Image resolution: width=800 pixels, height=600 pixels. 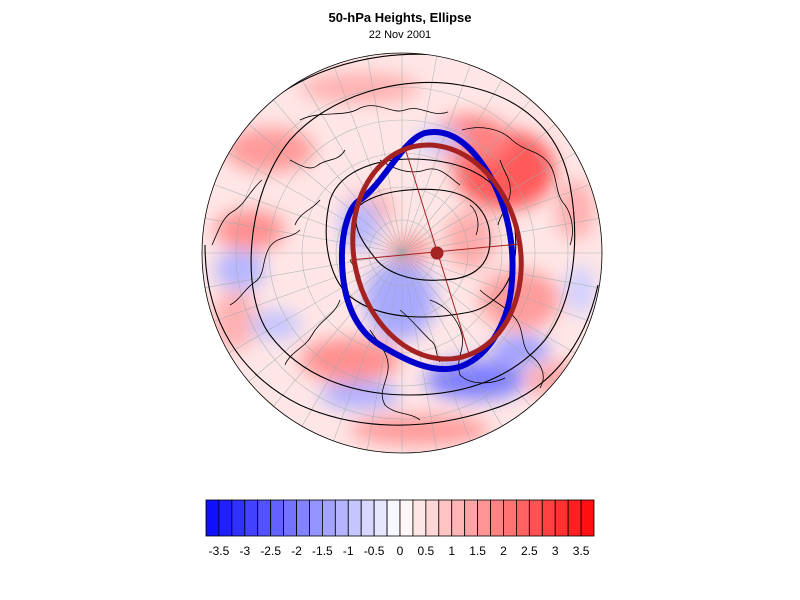 What do you see at coordinates (296, 551) in the screenshot?
I see `colorbar-tick-label: -2` at bounding box center [296, 551].